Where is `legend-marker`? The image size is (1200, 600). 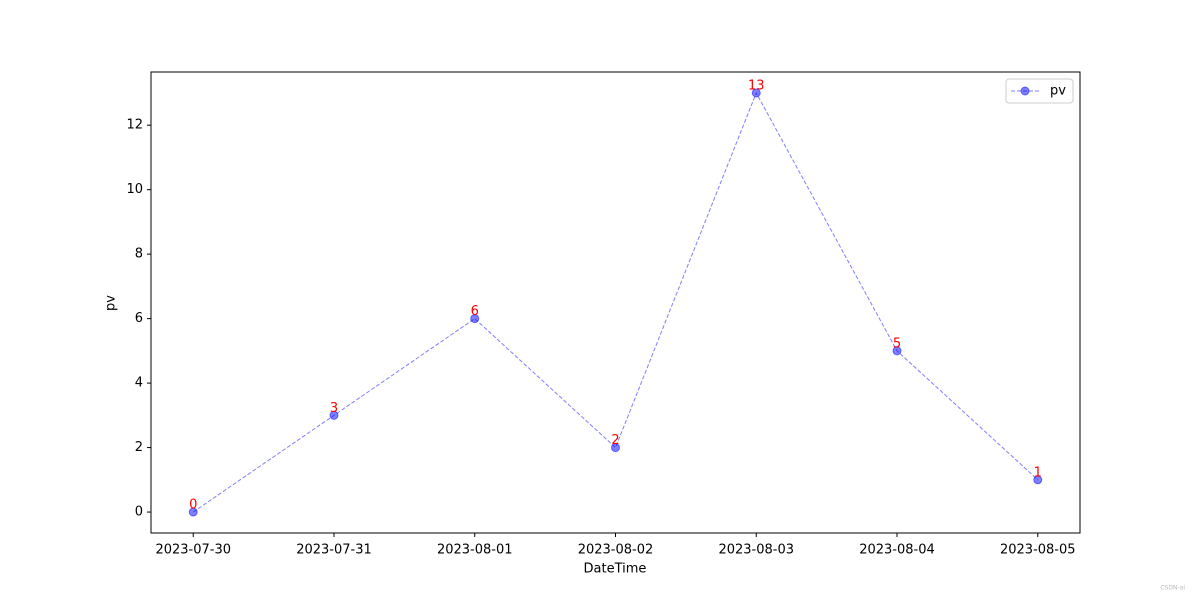 legend-marker is located at coordinates (1025, 91).